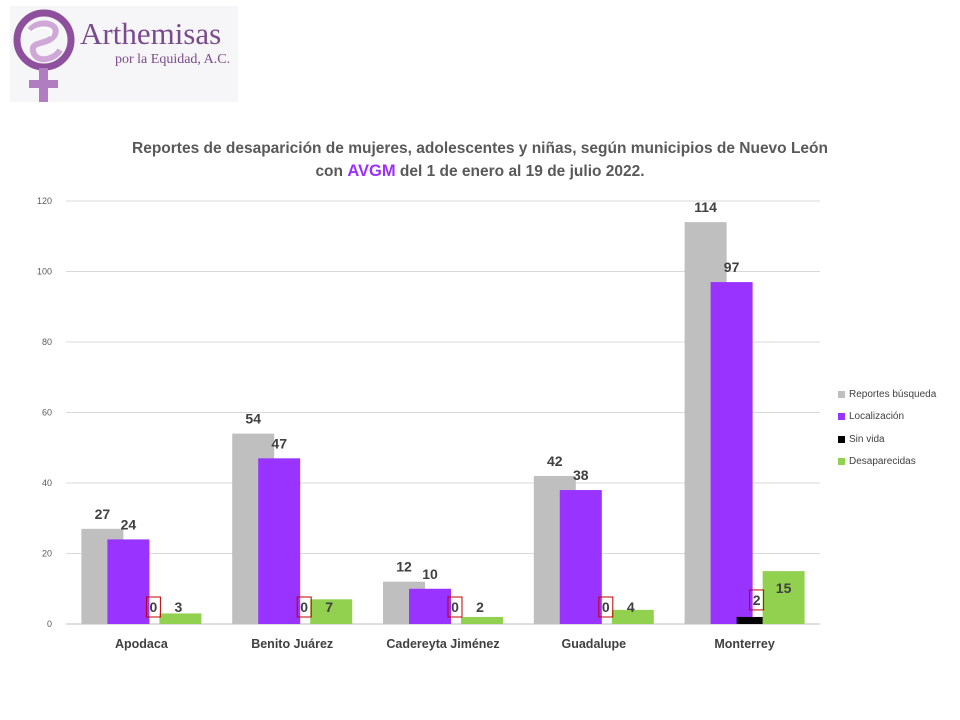 This screenshot has width=960, height=720. I want to click on data-label: 12, so click(404, 567).